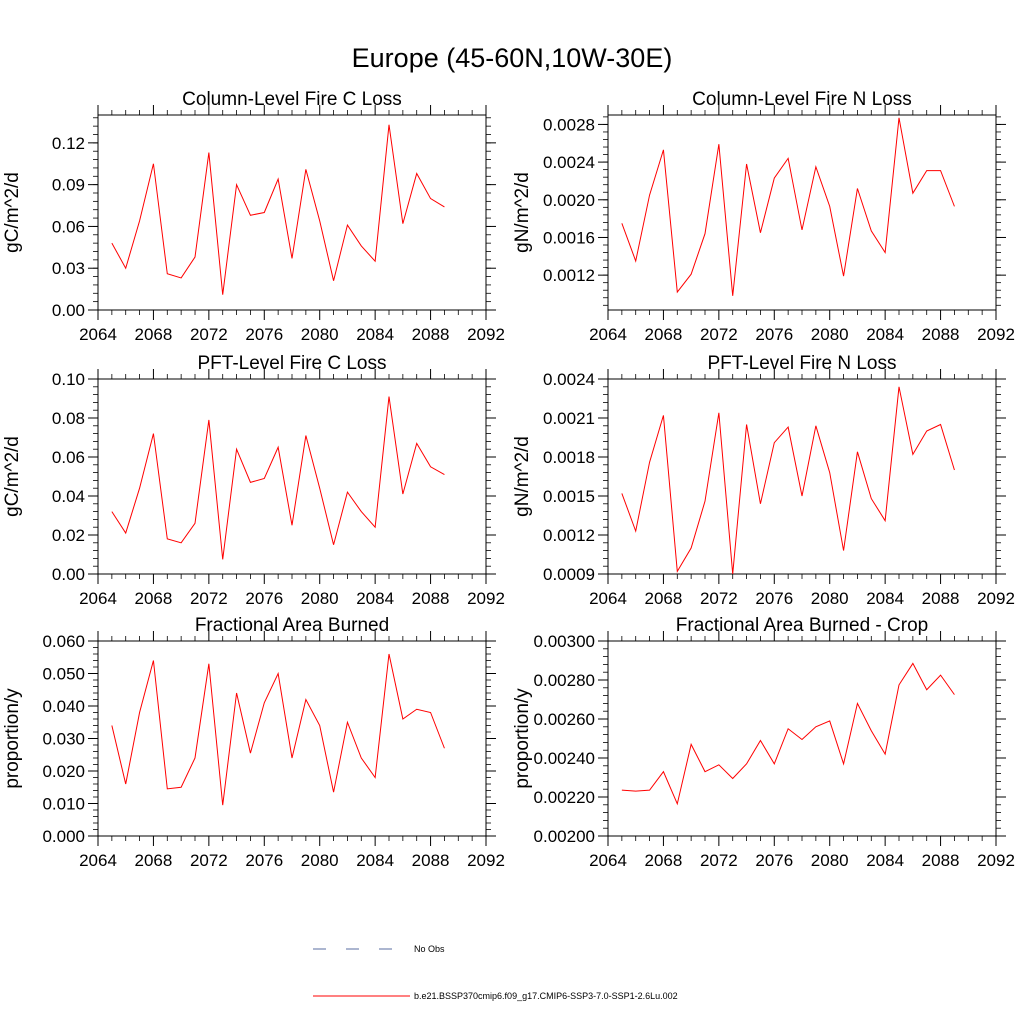  Describe the element at coordinates (63, 641) in the screenshot. I see `y-tick-label: 0.060` at that location.